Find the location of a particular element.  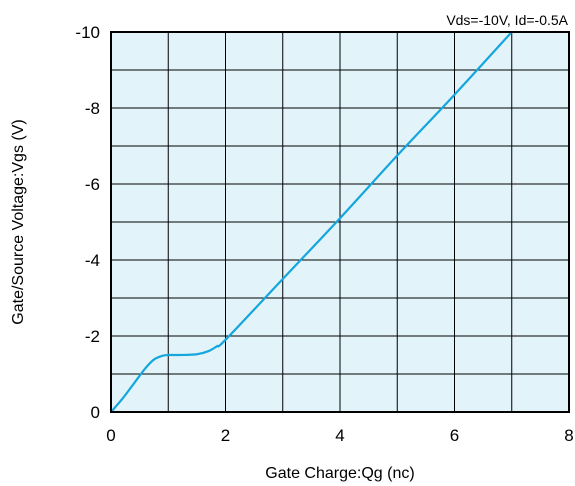

y-tick-labels: 0 -2 -4 -6 -8 -10 is located at coordinates (87, 222).